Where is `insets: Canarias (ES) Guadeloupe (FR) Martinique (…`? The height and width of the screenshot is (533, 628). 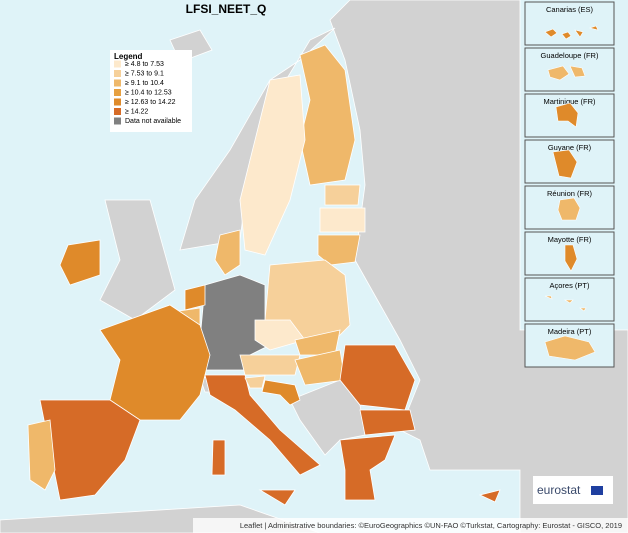 insets: Canarias (ES) Guadeloupe (FR) Martinique (… is located at coordinates (569, 184).